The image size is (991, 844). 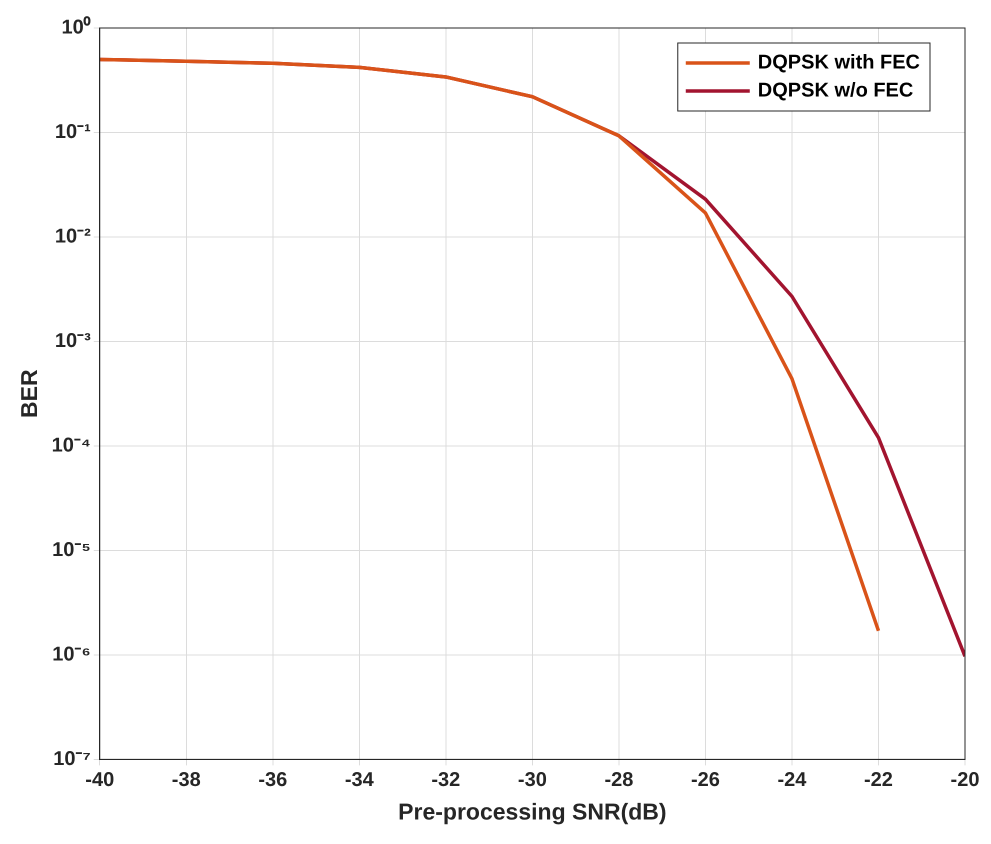 What do you see at coordinates (445, 779) in the screenshot?
I see `x-tick-label: -32` at bounding box center [445, 779].